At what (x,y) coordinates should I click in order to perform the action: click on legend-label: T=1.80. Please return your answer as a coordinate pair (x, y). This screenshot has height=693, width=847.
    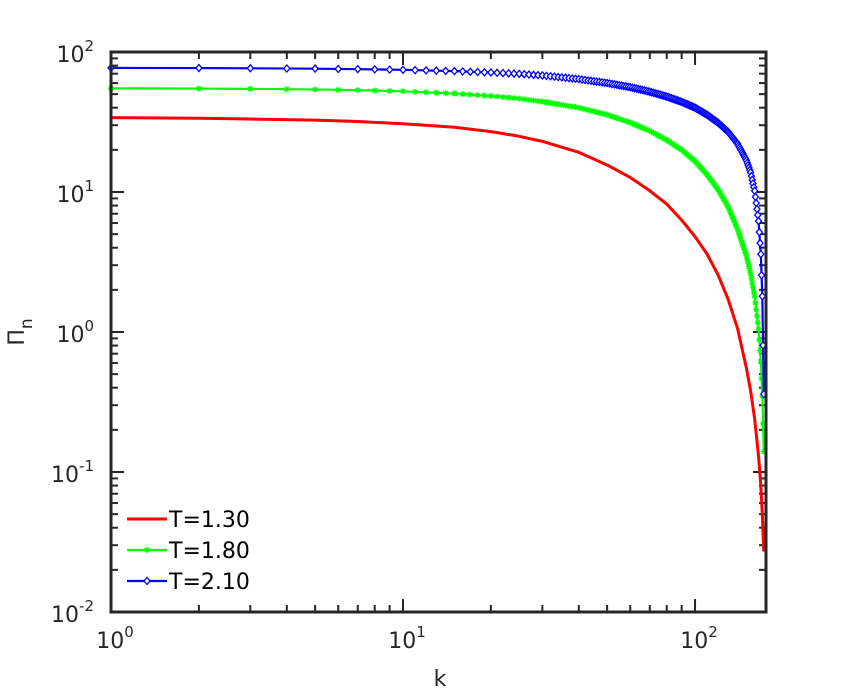
    Looking at the image, I should click on (209, 551).